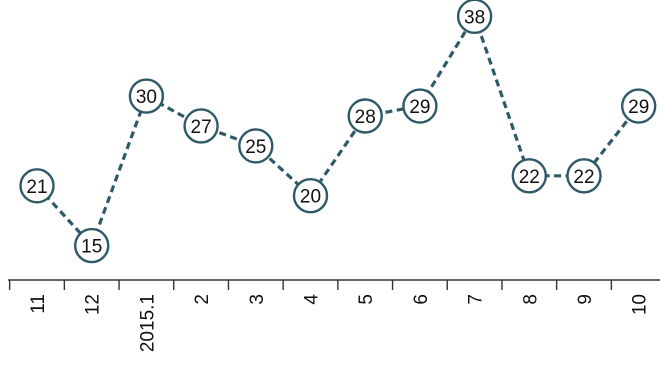 This screenshot has height=367, width=660. I want to click on data-point-8: 22, so click(529, 176).